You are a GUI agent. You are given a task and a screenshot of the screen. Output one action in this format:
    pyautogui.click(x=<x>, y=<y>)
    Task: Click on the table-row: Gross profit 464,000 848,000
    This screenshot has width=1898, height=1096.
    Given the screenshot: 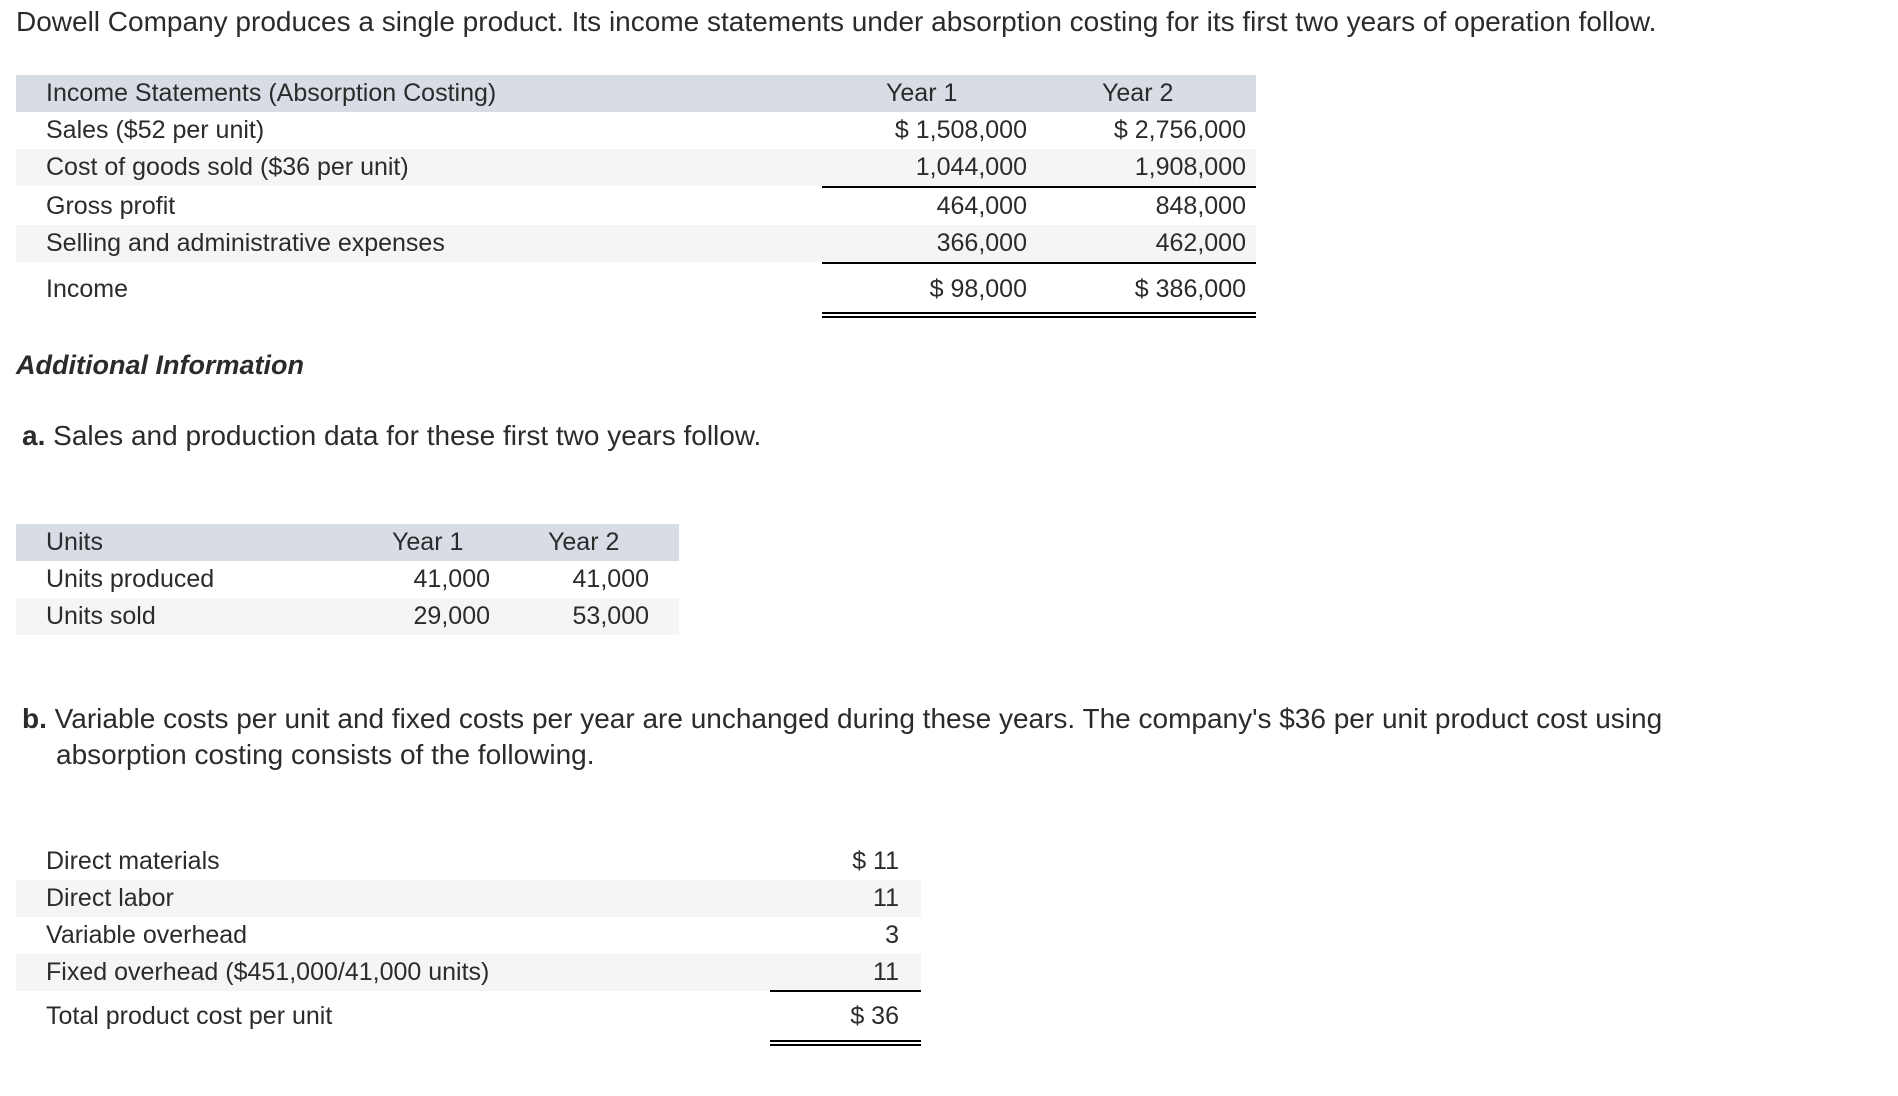 What is the action you would take?
    pyautogui.click(x=636, y=206)
    